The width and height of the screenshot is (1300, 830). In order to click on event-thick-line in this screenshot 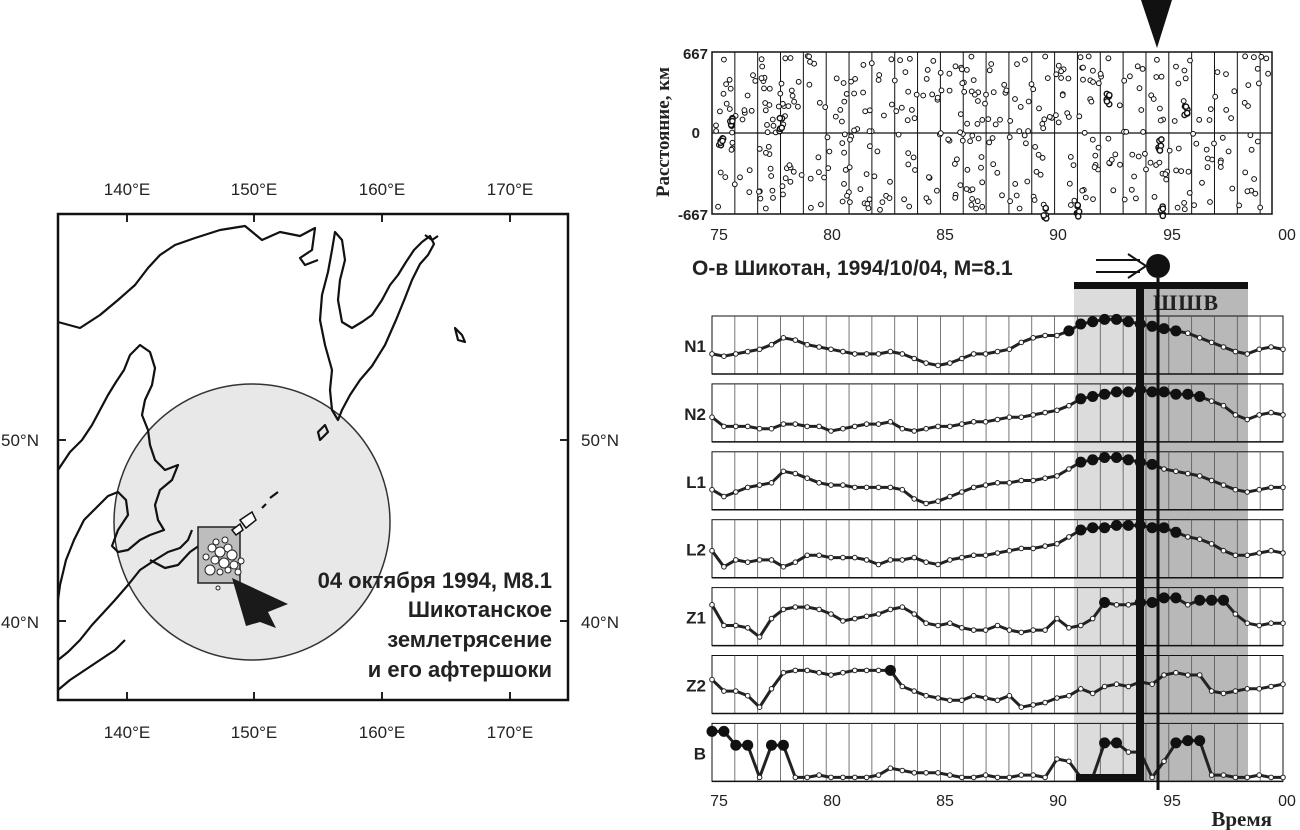, I will do `click(1140, 532)`.